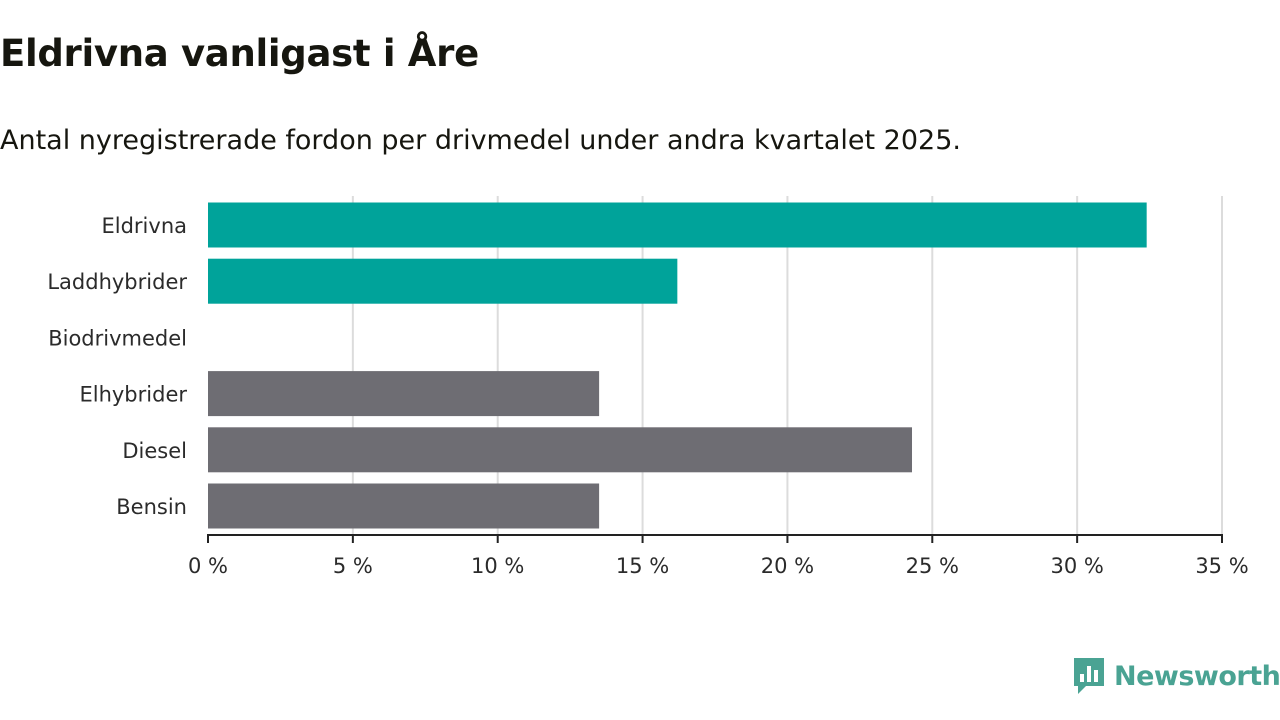 Image resolution: width=1280 pixels, height=720 pixels. What do you see at coordinates (1197, 676) in the screenshot?
I see `logo-text: Newsworthy` at bounding box center [1197, 676].